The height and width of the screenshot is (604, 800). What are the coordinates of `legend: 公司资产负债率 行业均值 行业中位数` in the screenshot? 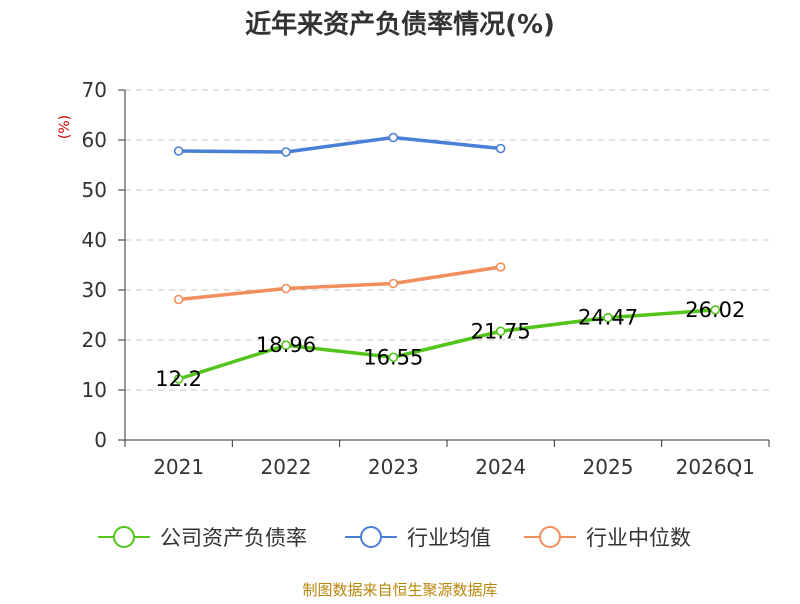 It's located at (394, 538).